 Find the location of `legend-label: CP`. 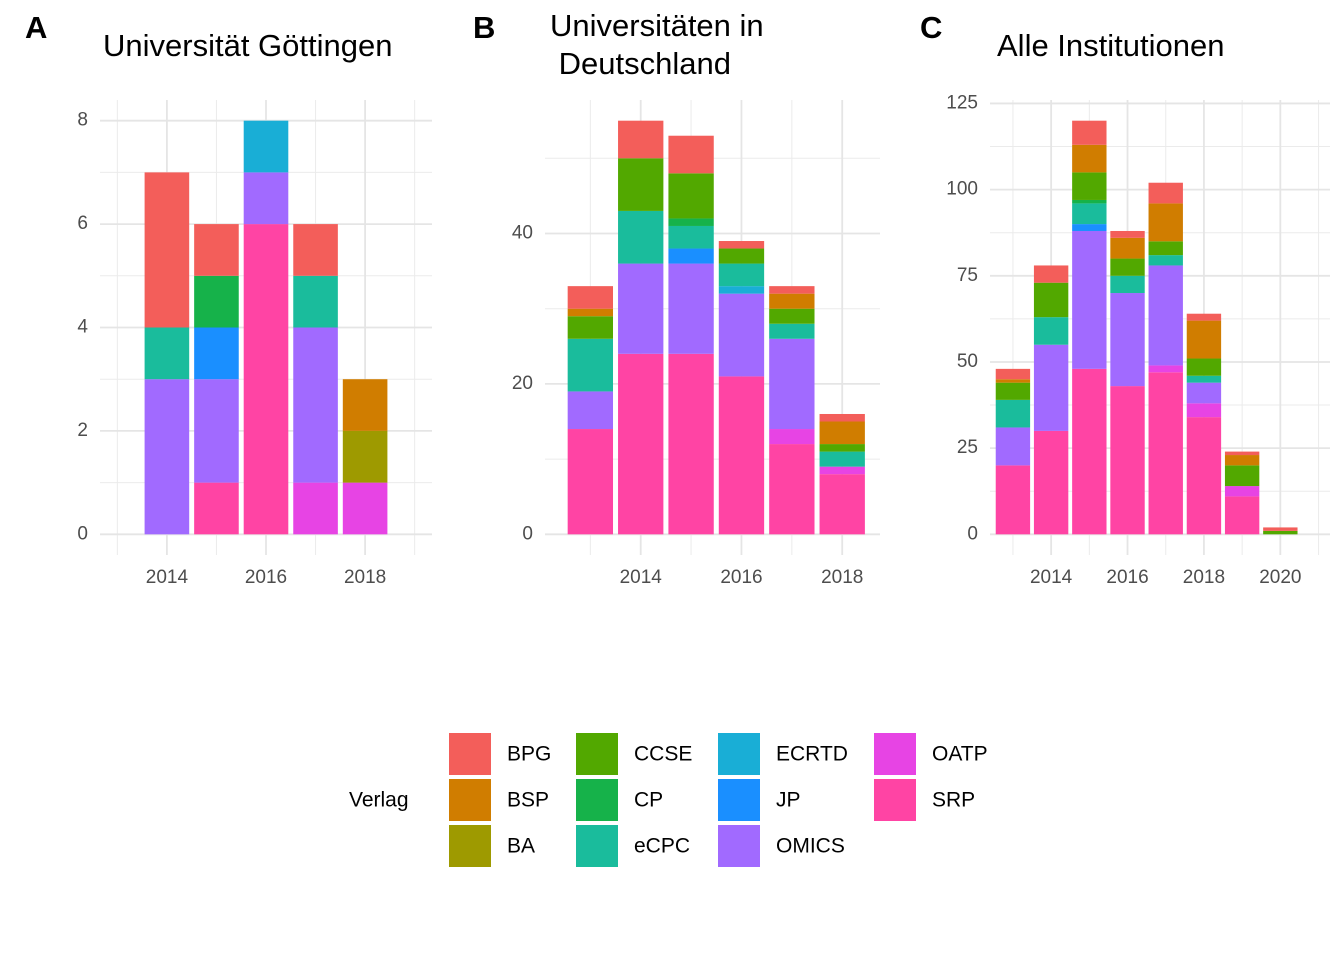

legend-label: CP is located at coordinates (648, 800).